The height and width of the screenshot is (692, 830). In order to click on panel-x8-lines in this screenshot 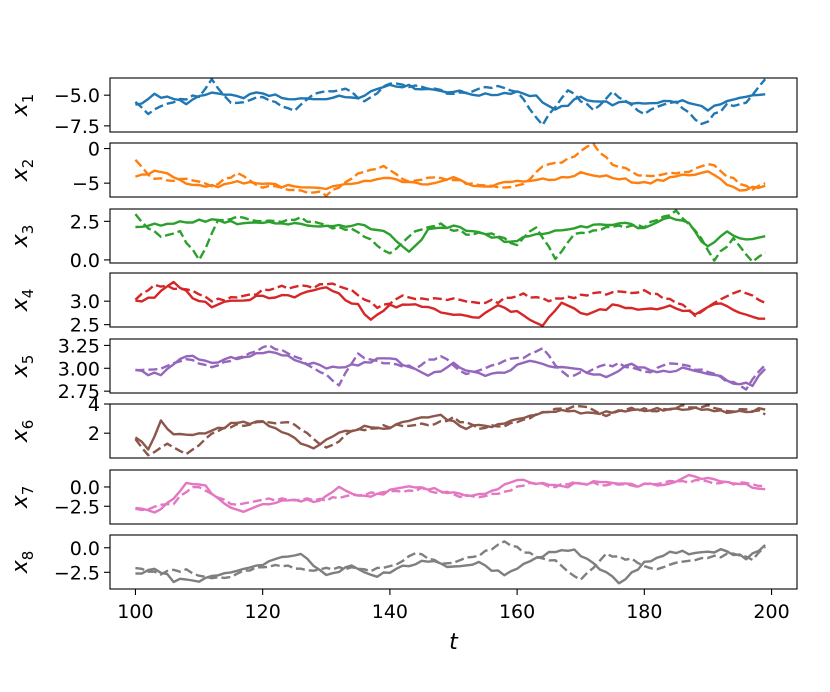, I will do `click(451, 562)`.